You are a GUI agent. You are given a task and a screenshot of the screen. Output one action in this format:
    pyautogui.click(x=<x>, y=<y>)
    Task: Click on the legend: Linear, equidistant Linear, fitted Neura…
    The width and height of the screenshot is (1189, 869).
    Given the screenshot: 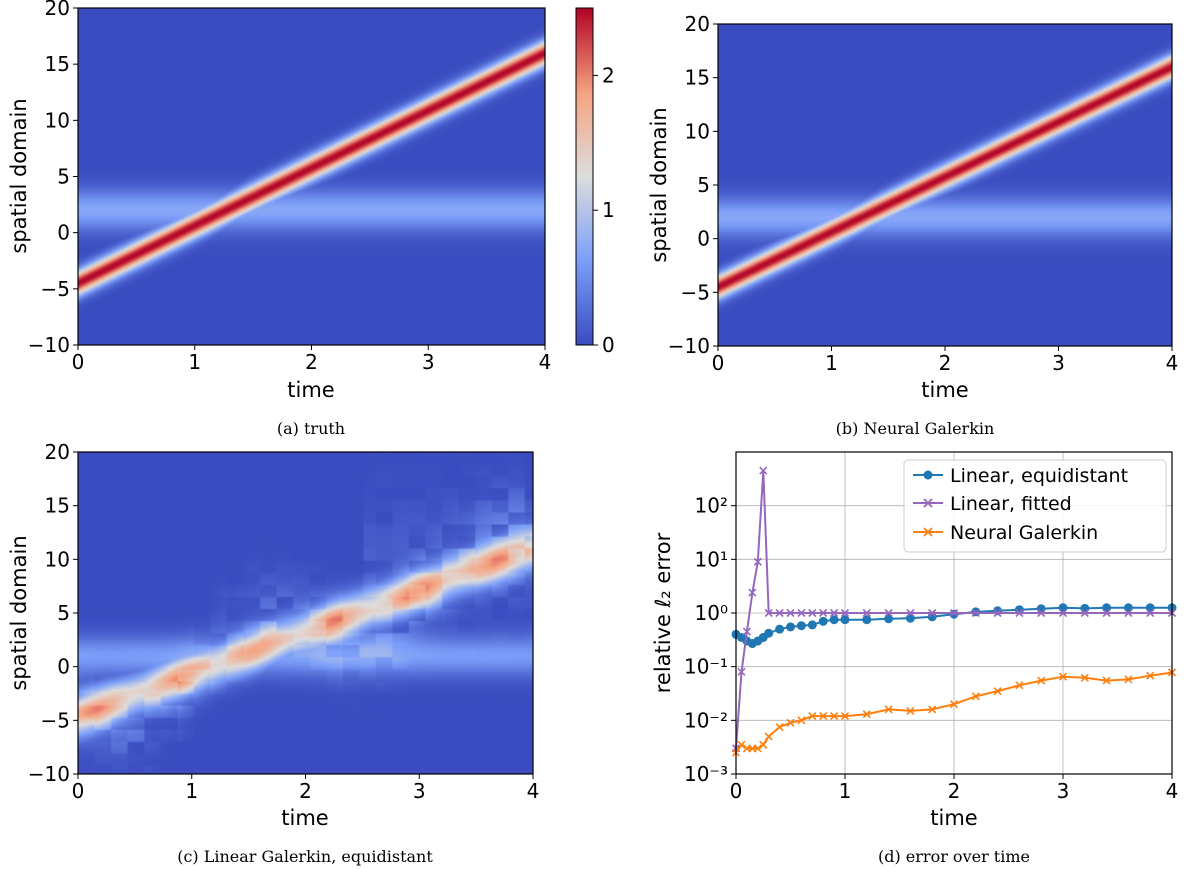 What is the action you would take?
    pyautogui.click(x=1035, y=506)
    